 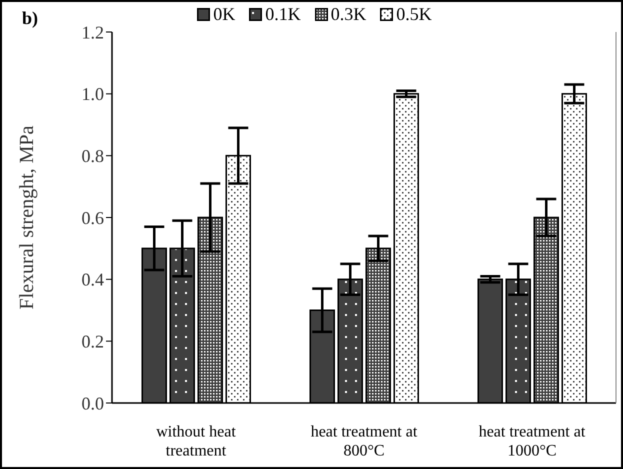 I want to click on y-tick-label: 0.6, so click(x=93, y=218).